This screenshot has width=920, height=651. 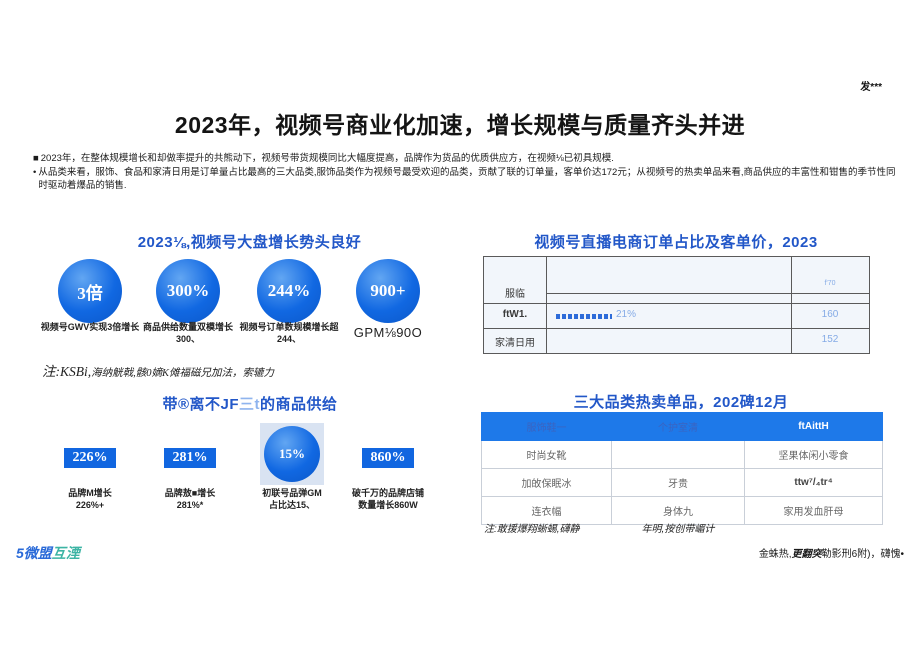 What do you see at coordinates (678, 482) in the screenshot?
I see `hot-items-cell: 牙贵` at bounding box center [678, 482].